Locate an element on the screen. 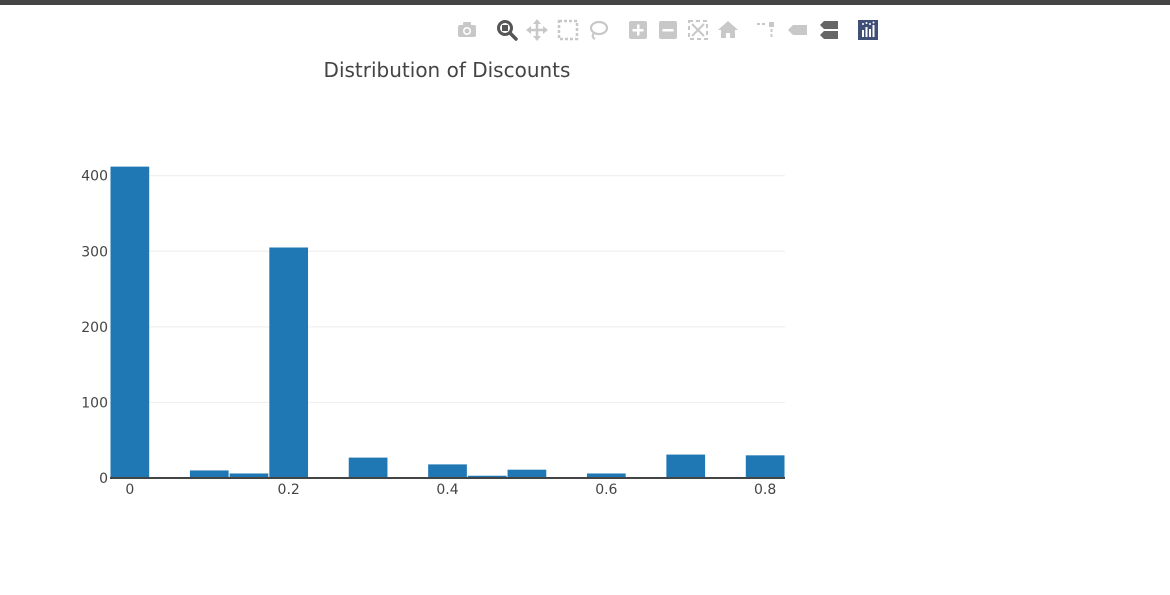 The image size is (1170, 595). hover-closest-icon is located at coordinates (798, 30).